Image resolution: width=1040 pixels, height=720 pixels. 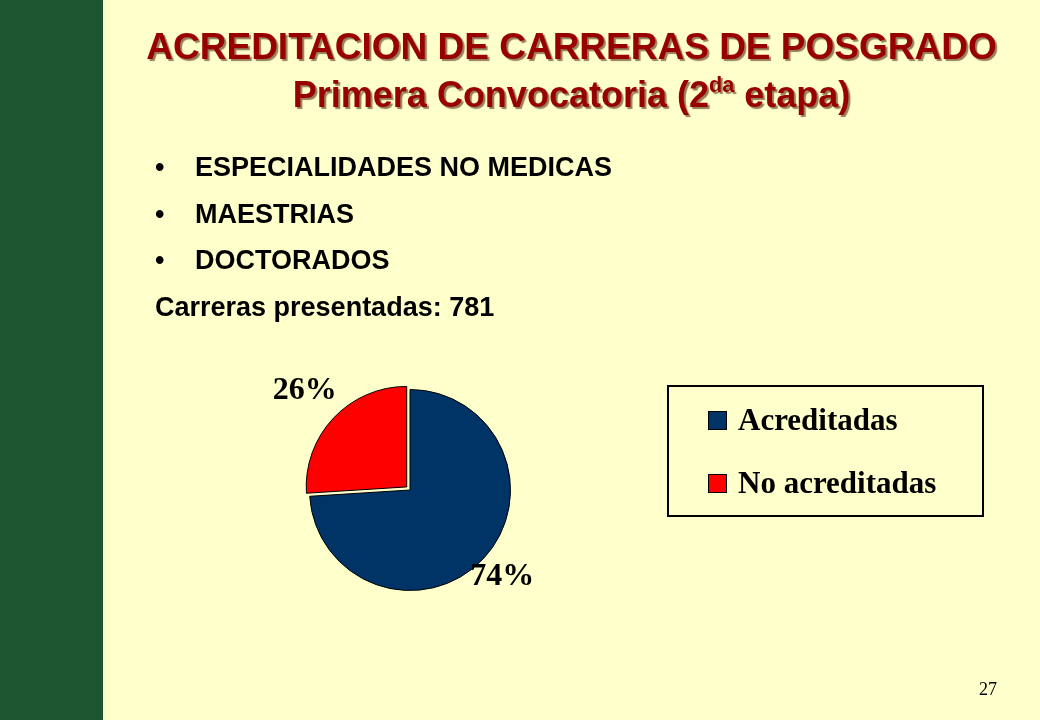 I want to click on chart-title: ACREDITACION DE CARRERAS DE POSGRADO, so click(x=571, y=46).